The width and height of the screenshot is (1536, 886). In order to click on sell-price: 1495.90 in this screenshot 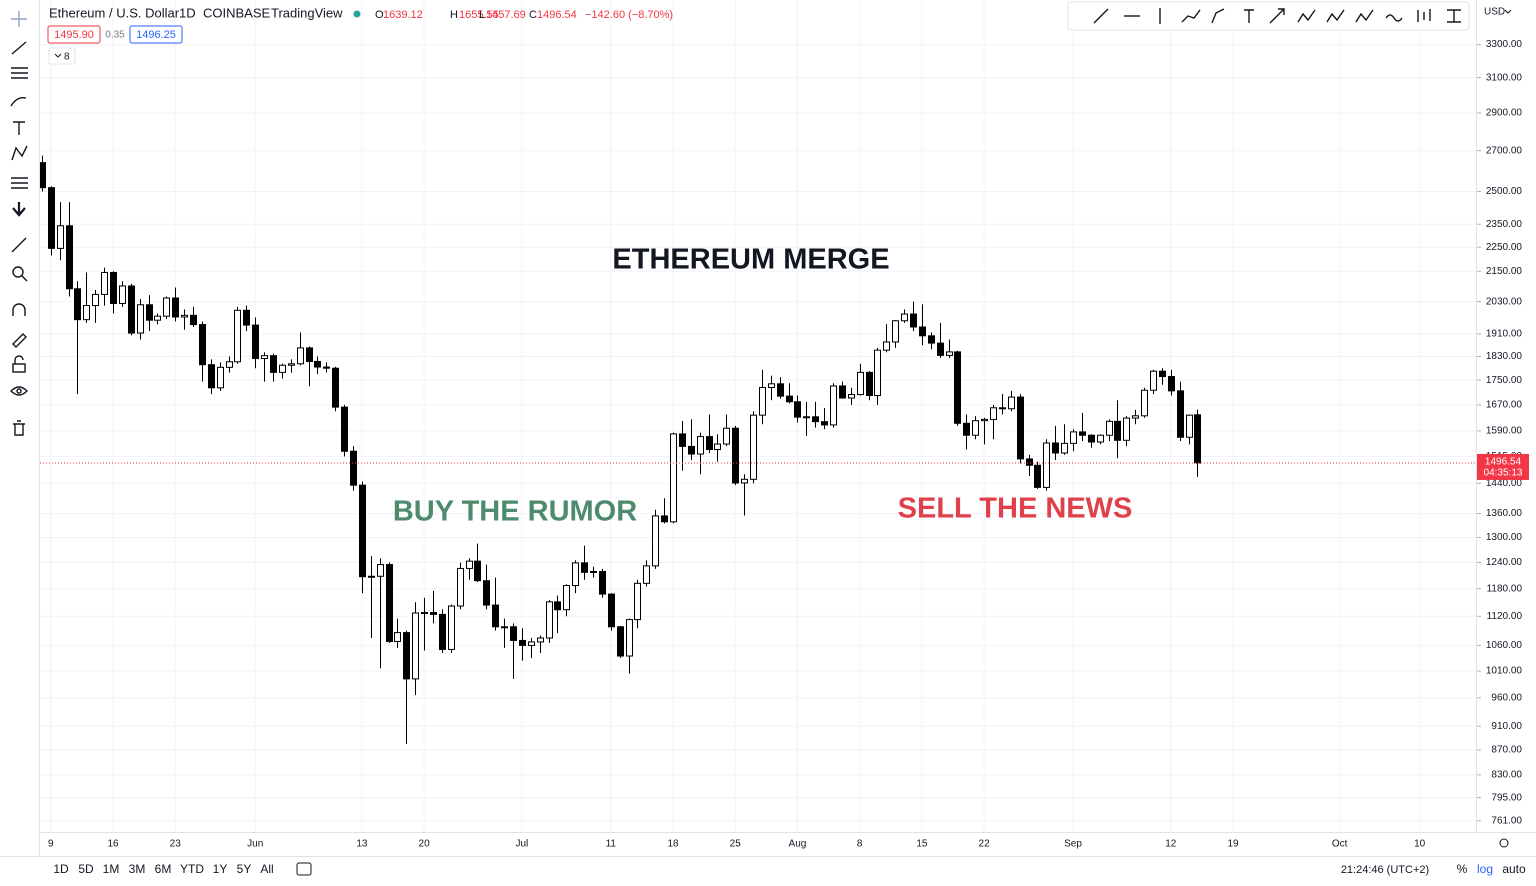, I will do `click(74, 35)`.